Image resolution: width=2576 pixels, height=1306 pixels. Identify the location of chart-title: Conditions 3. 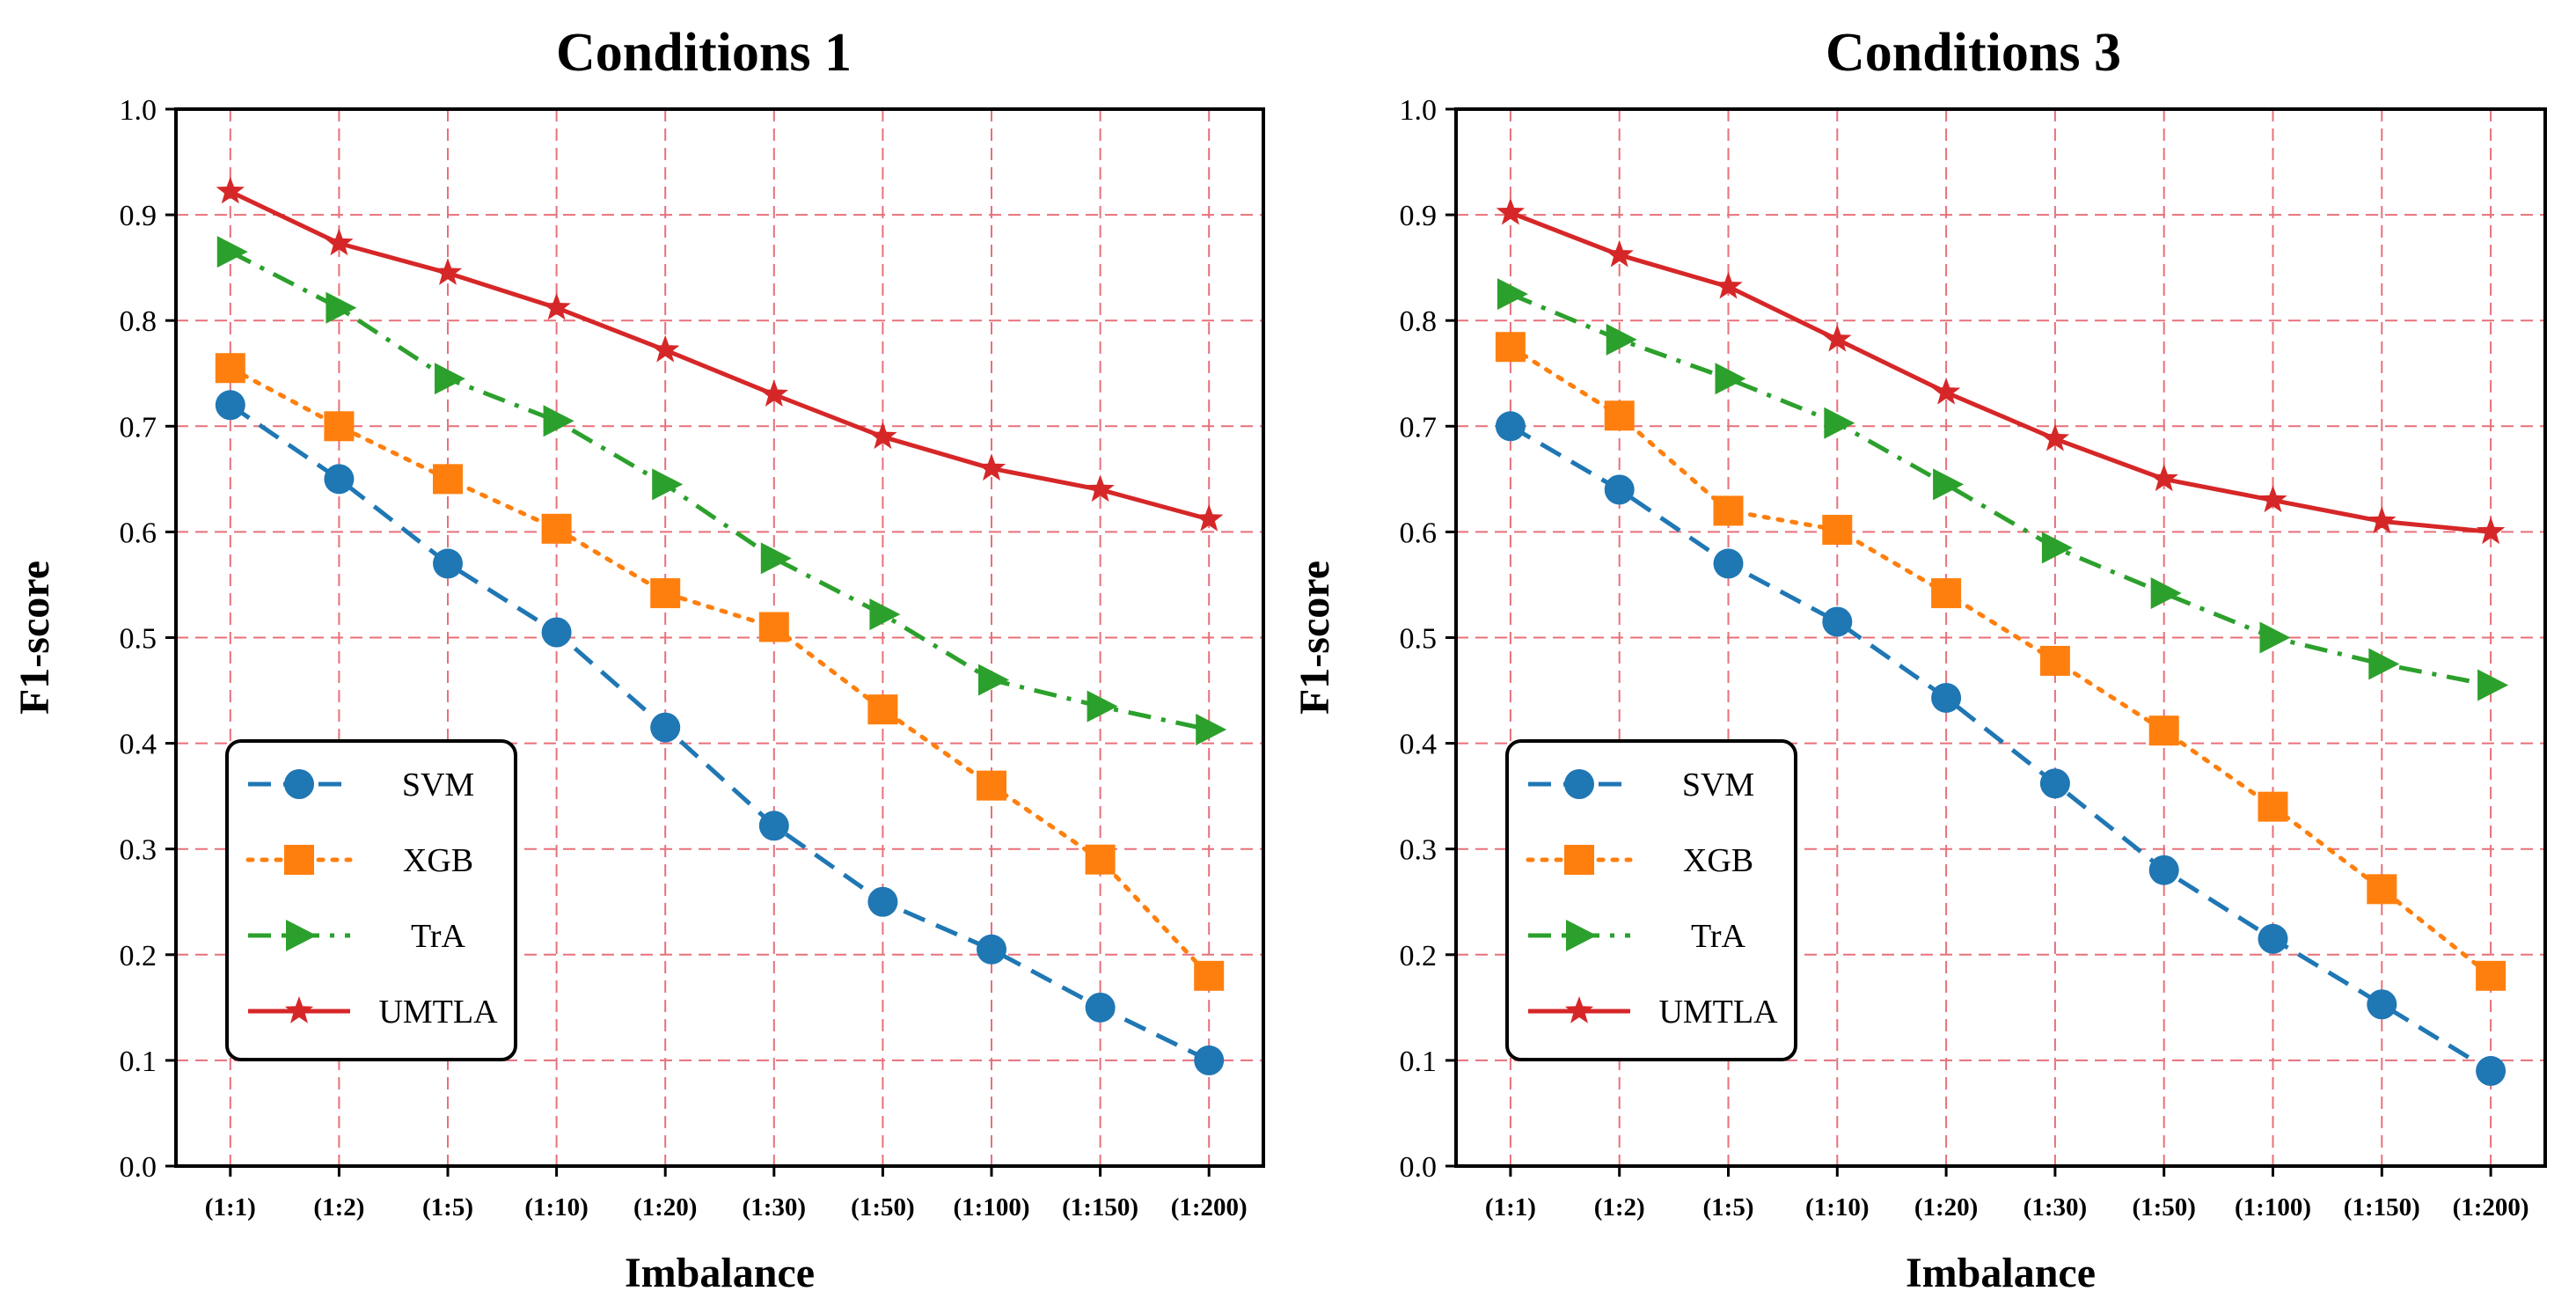
(1973, 53).